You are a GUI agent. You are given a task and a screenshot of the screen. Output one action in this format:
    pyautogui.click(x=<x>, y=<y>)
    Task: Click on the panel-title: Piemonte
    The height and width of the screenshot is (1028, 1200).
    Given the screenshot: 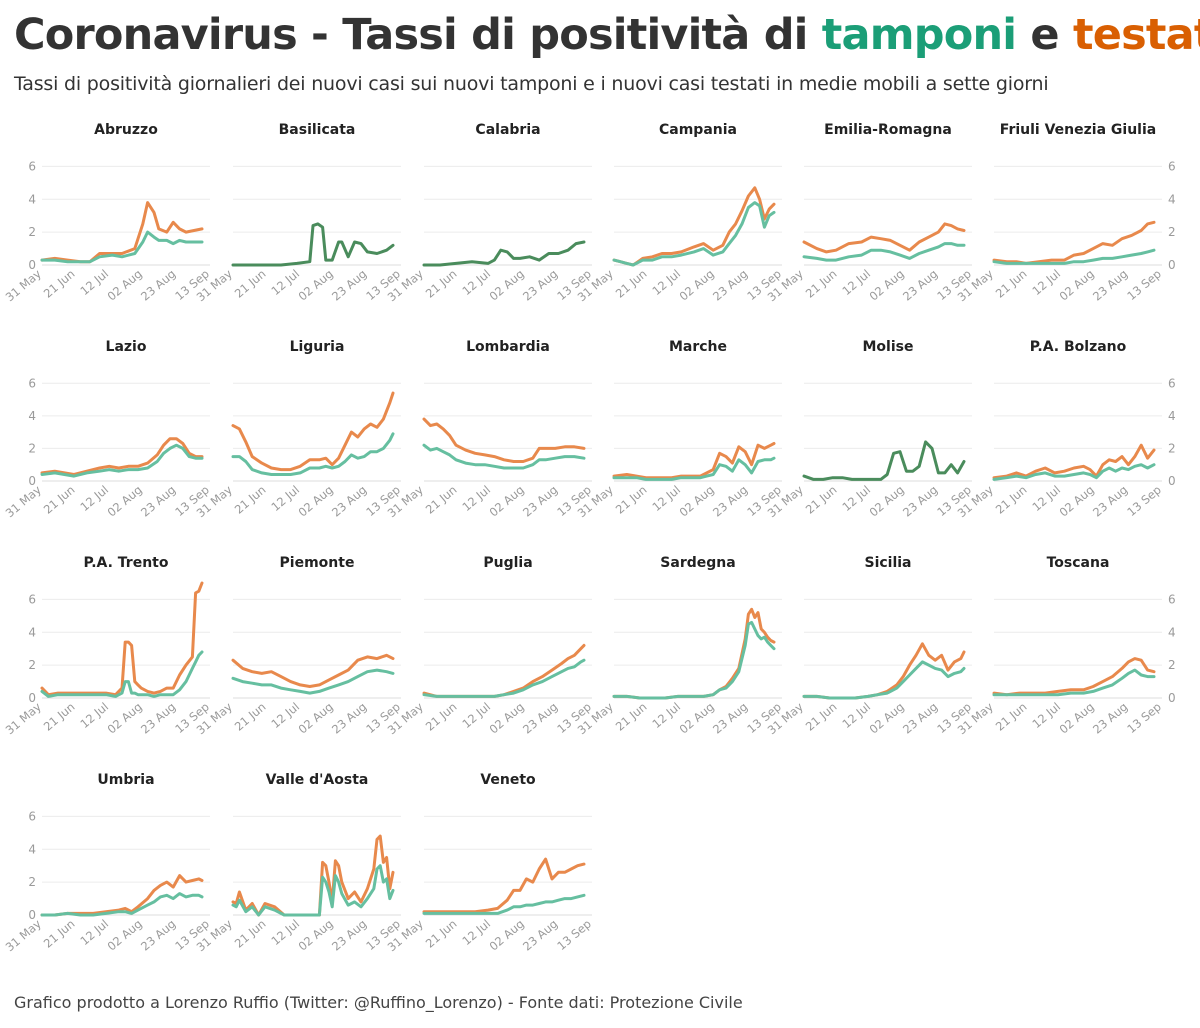 What is the action you would take?
    pyautogui.click(x=317, y=563)
    